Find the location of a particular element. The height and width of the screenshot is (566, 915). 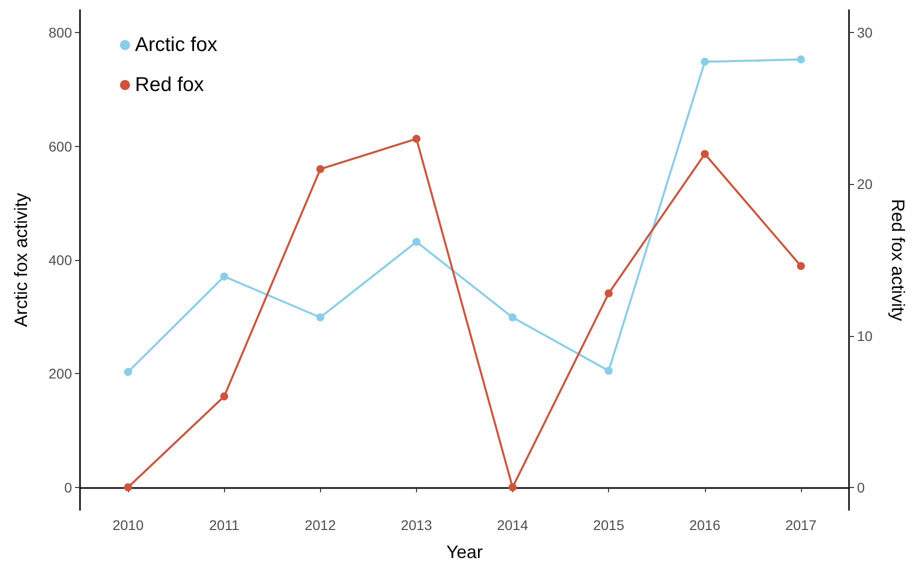

legend-label: Red fox is located at coordinates (169, 85).